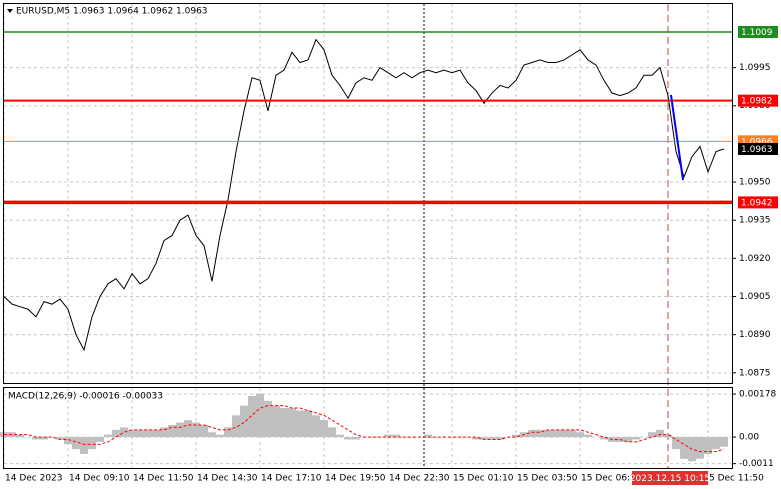 This screenshot has height=489, width=781. Describe the element at coordinates (364, 429) in the screenshot. I see `signal-line` at that location.